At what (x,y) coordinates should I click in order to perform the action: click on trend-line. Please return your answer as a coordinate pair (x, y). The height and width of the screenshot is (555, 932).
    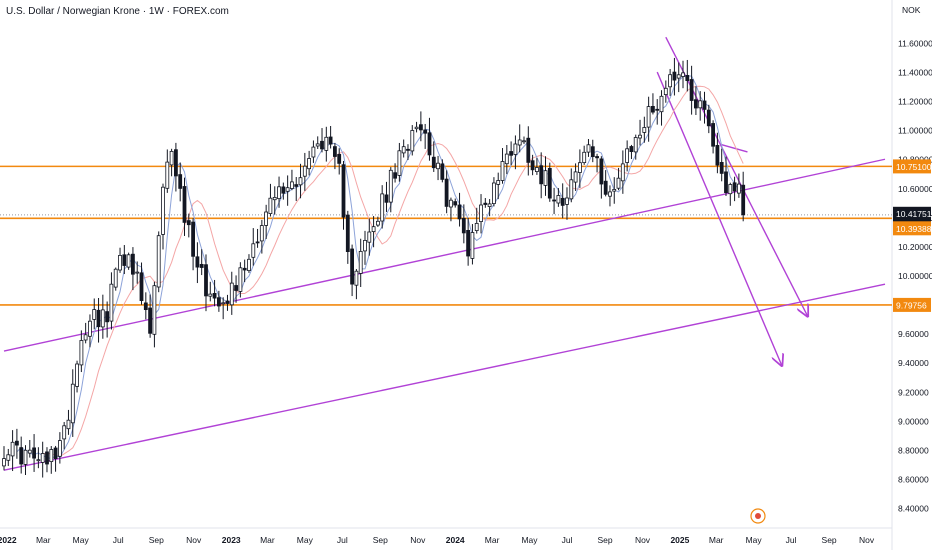
    Looking at the image, I should click on (734, 148).